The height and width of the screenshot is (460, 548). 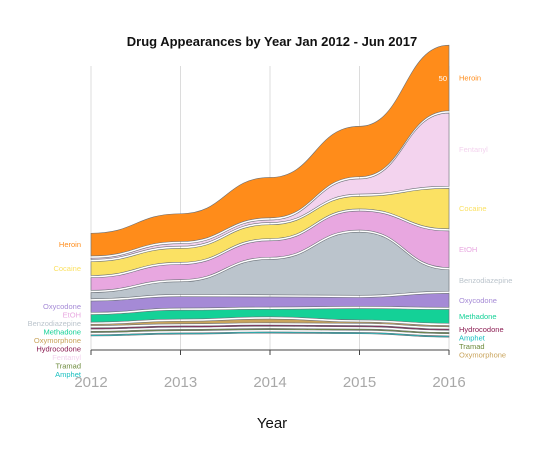 I want to click on right-label-hydrocodone: Hydrocodone, so click(x=481, y=329).